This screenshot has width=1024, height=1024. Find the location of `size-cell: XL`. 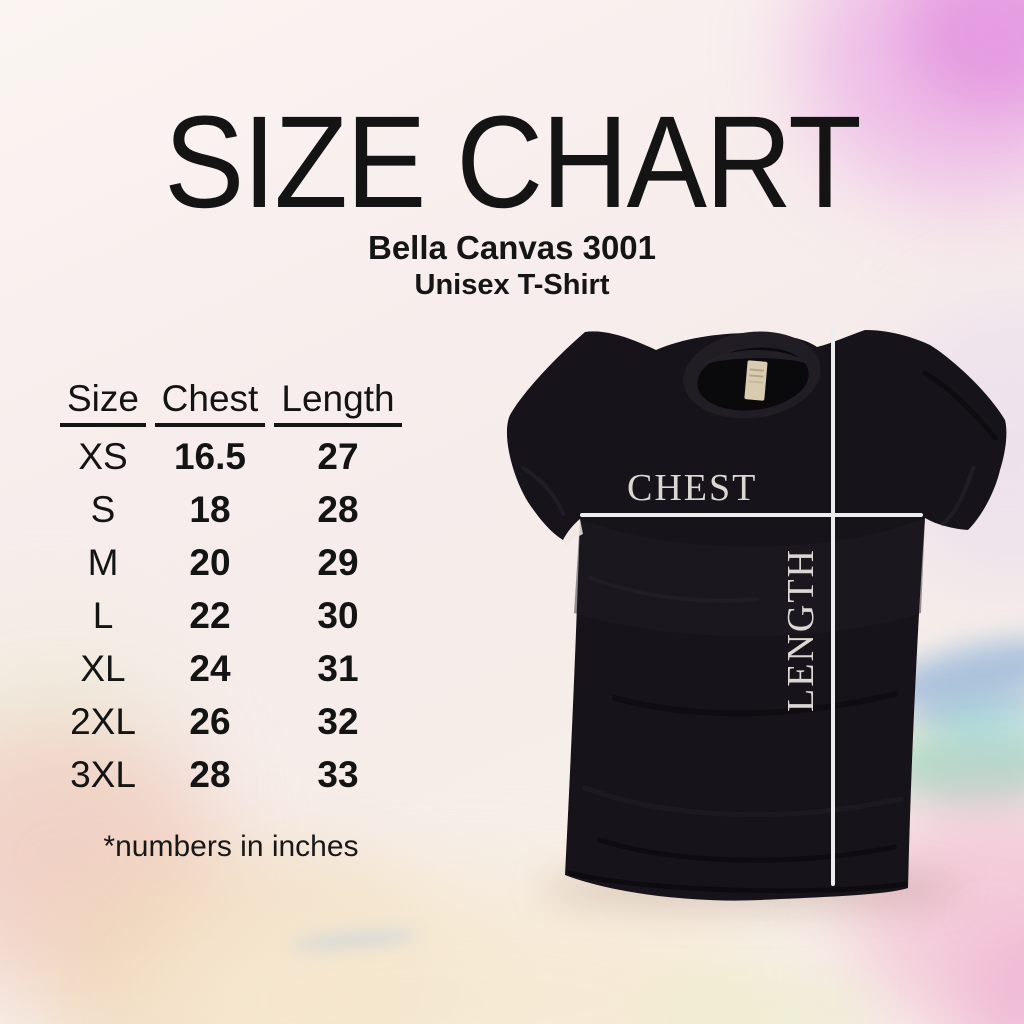

size-cell: XL is located at coordinates (103, 668).